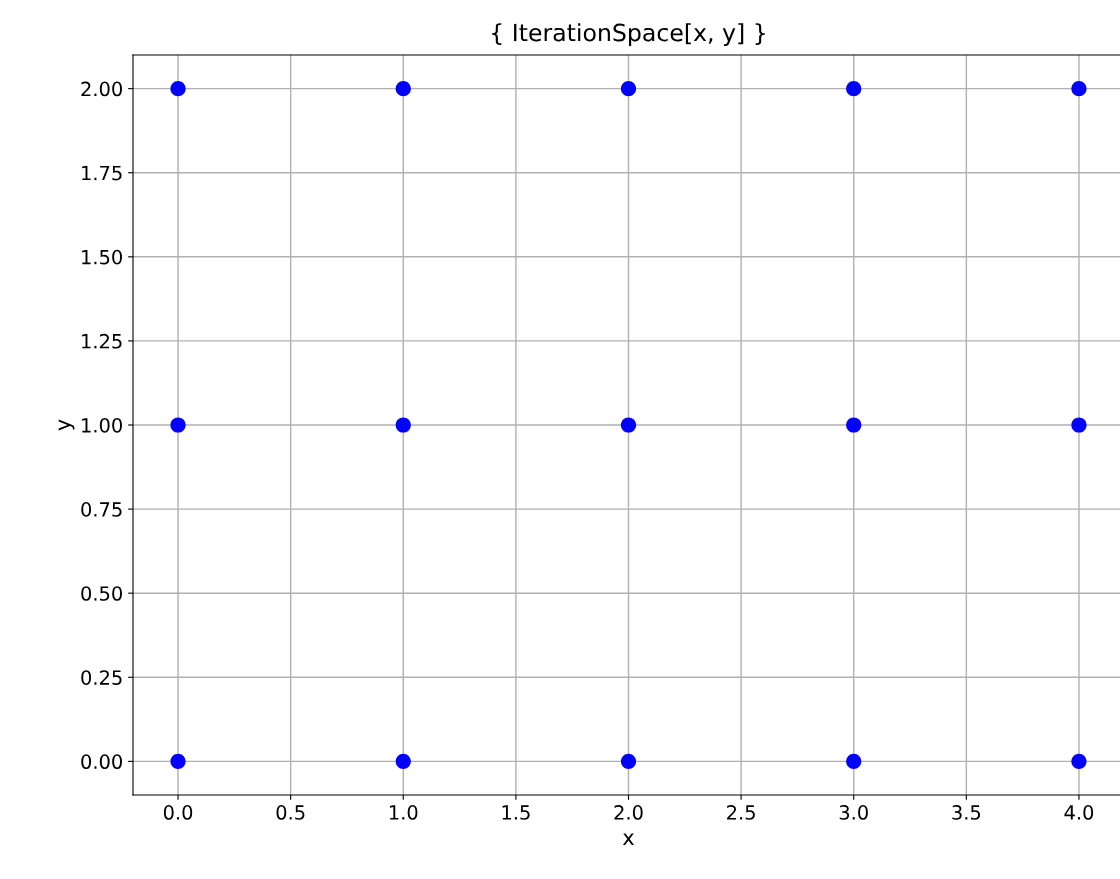  I want to click on y-tick-label: 1.50, so click(102, 257).